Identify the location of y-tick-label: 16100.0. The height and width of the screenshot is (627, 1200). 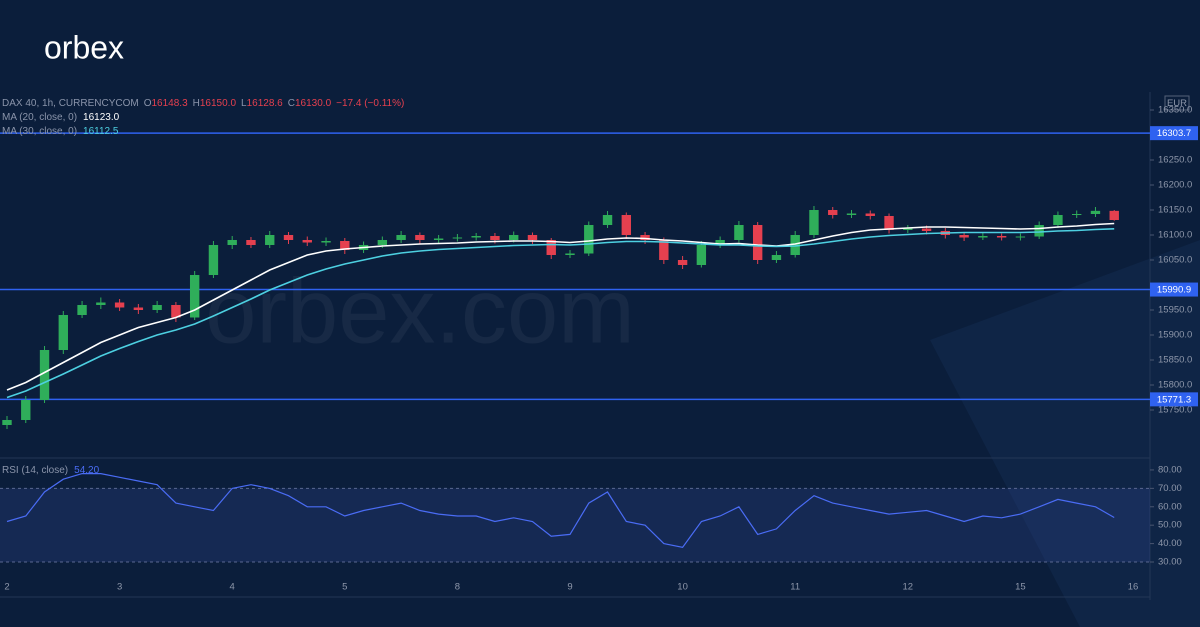
(1175, 235).